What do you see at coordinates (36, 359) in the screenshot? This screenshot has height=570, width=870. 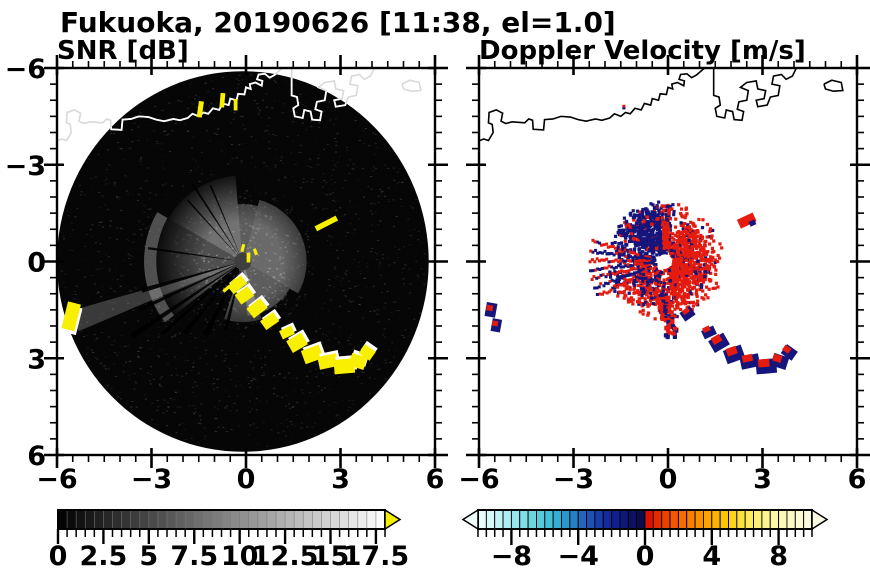 I see `y-tick-label: 3` at bounding box center [36, 359].